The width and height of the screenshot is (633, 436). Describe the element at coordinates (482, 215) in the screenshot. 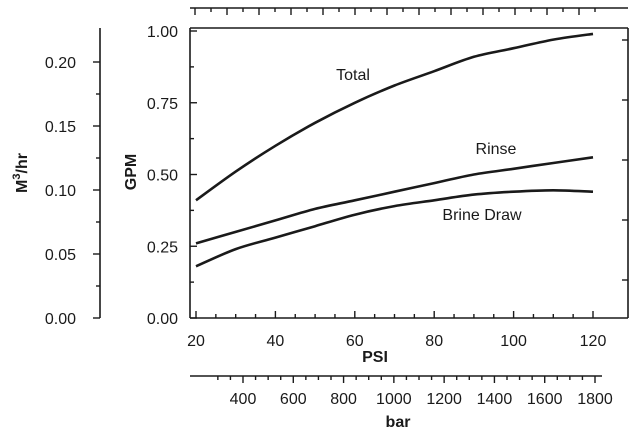

I see `series-label-brine-draw: Brine Draw` at that location.